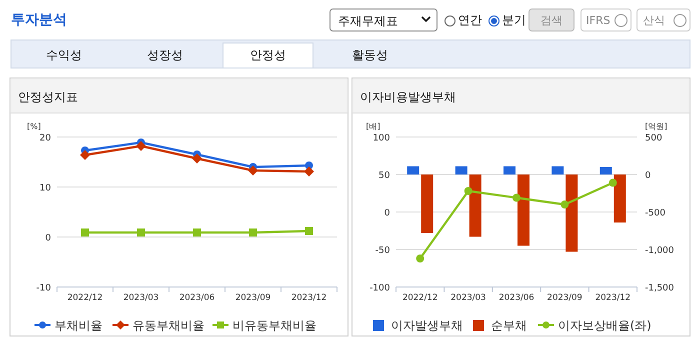 The height and width of the screenshot is (342, 697). I want to click on legend-label: 유동부채비율, so click(168, 325).